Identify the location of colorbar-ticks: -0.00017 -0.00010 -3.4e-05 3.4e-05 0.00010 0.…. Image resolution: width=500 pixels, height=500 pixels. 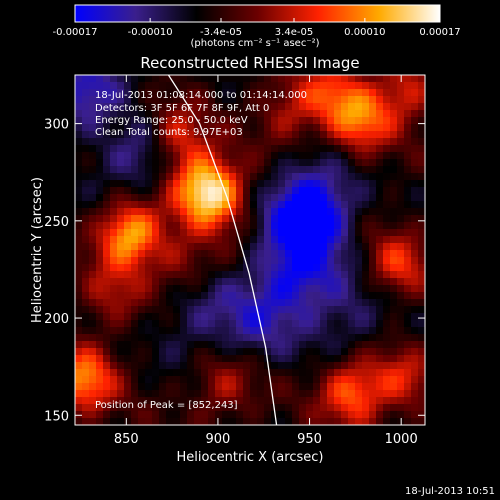
(257, 28).